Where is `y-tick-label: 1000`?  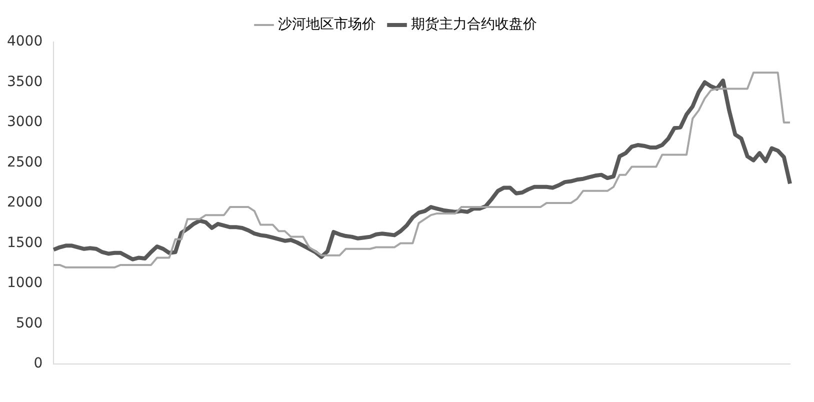 y-tick-label: 1000 is located at coordinates (24, 283).